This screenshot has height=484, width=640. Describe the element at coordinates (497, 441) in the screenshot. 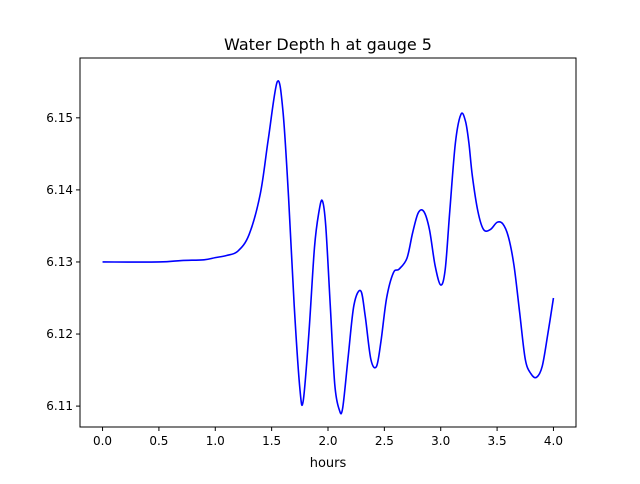

I see `x-tick-label: 3.5` at that location.